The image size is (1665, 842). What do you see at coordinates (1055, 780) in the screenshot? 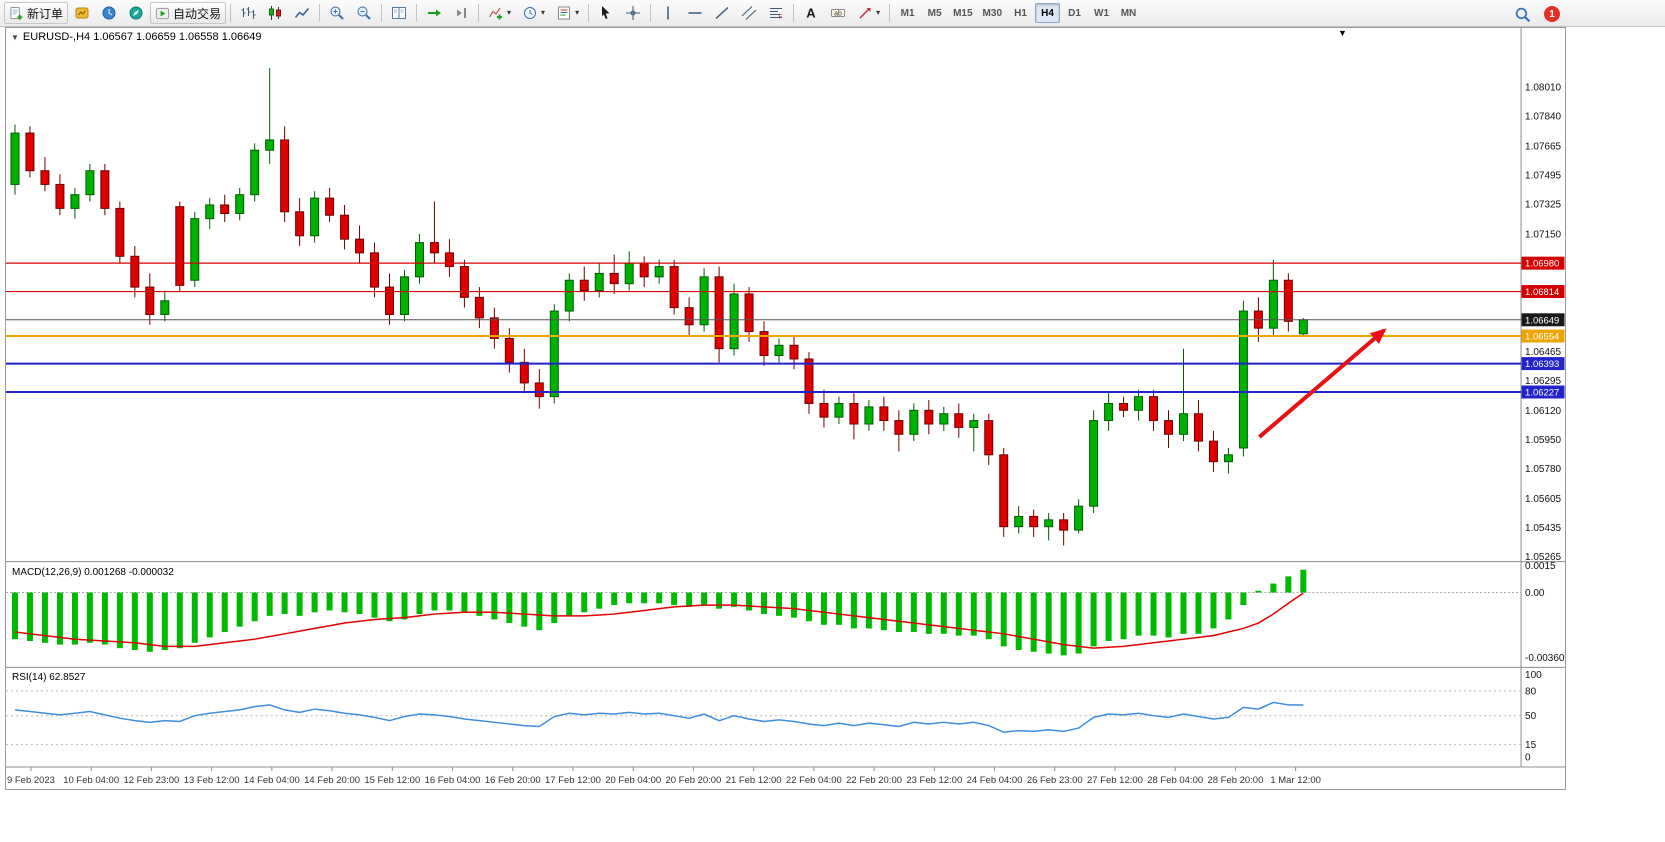
I see `svg-text: 26 Feb 23:00` at bounding box center [1055, 780].